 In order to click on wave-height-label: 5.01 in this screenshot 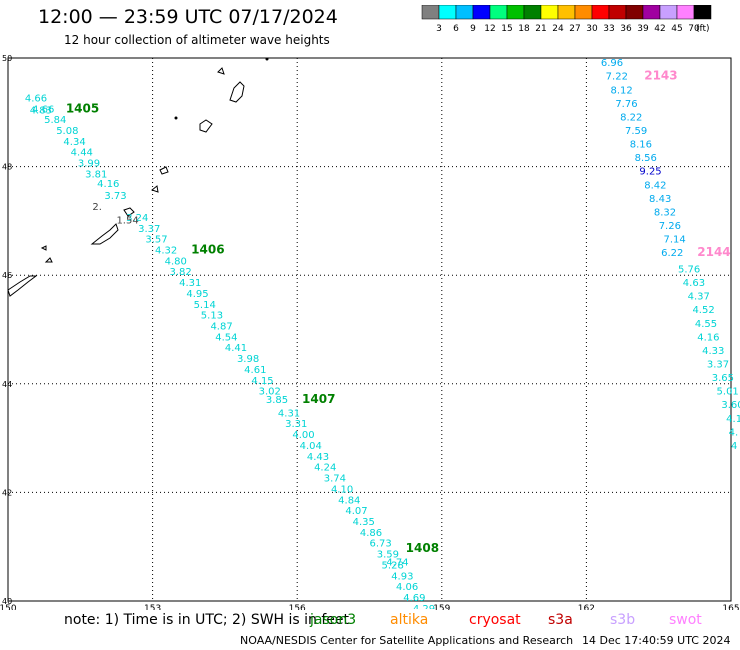, I will do `click(728, 392)`.